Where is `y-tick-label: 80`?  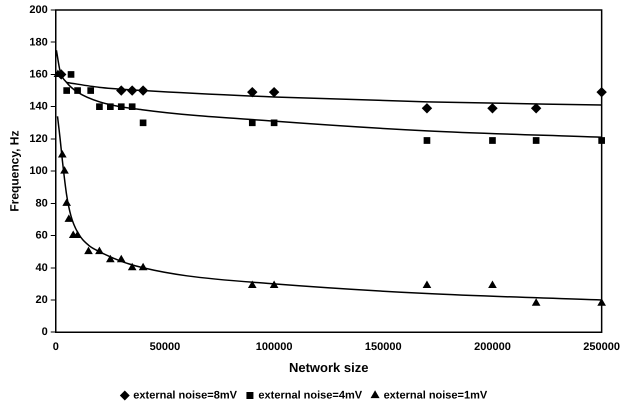 y-tick-label: 80 is located at coordinates (42, 203).